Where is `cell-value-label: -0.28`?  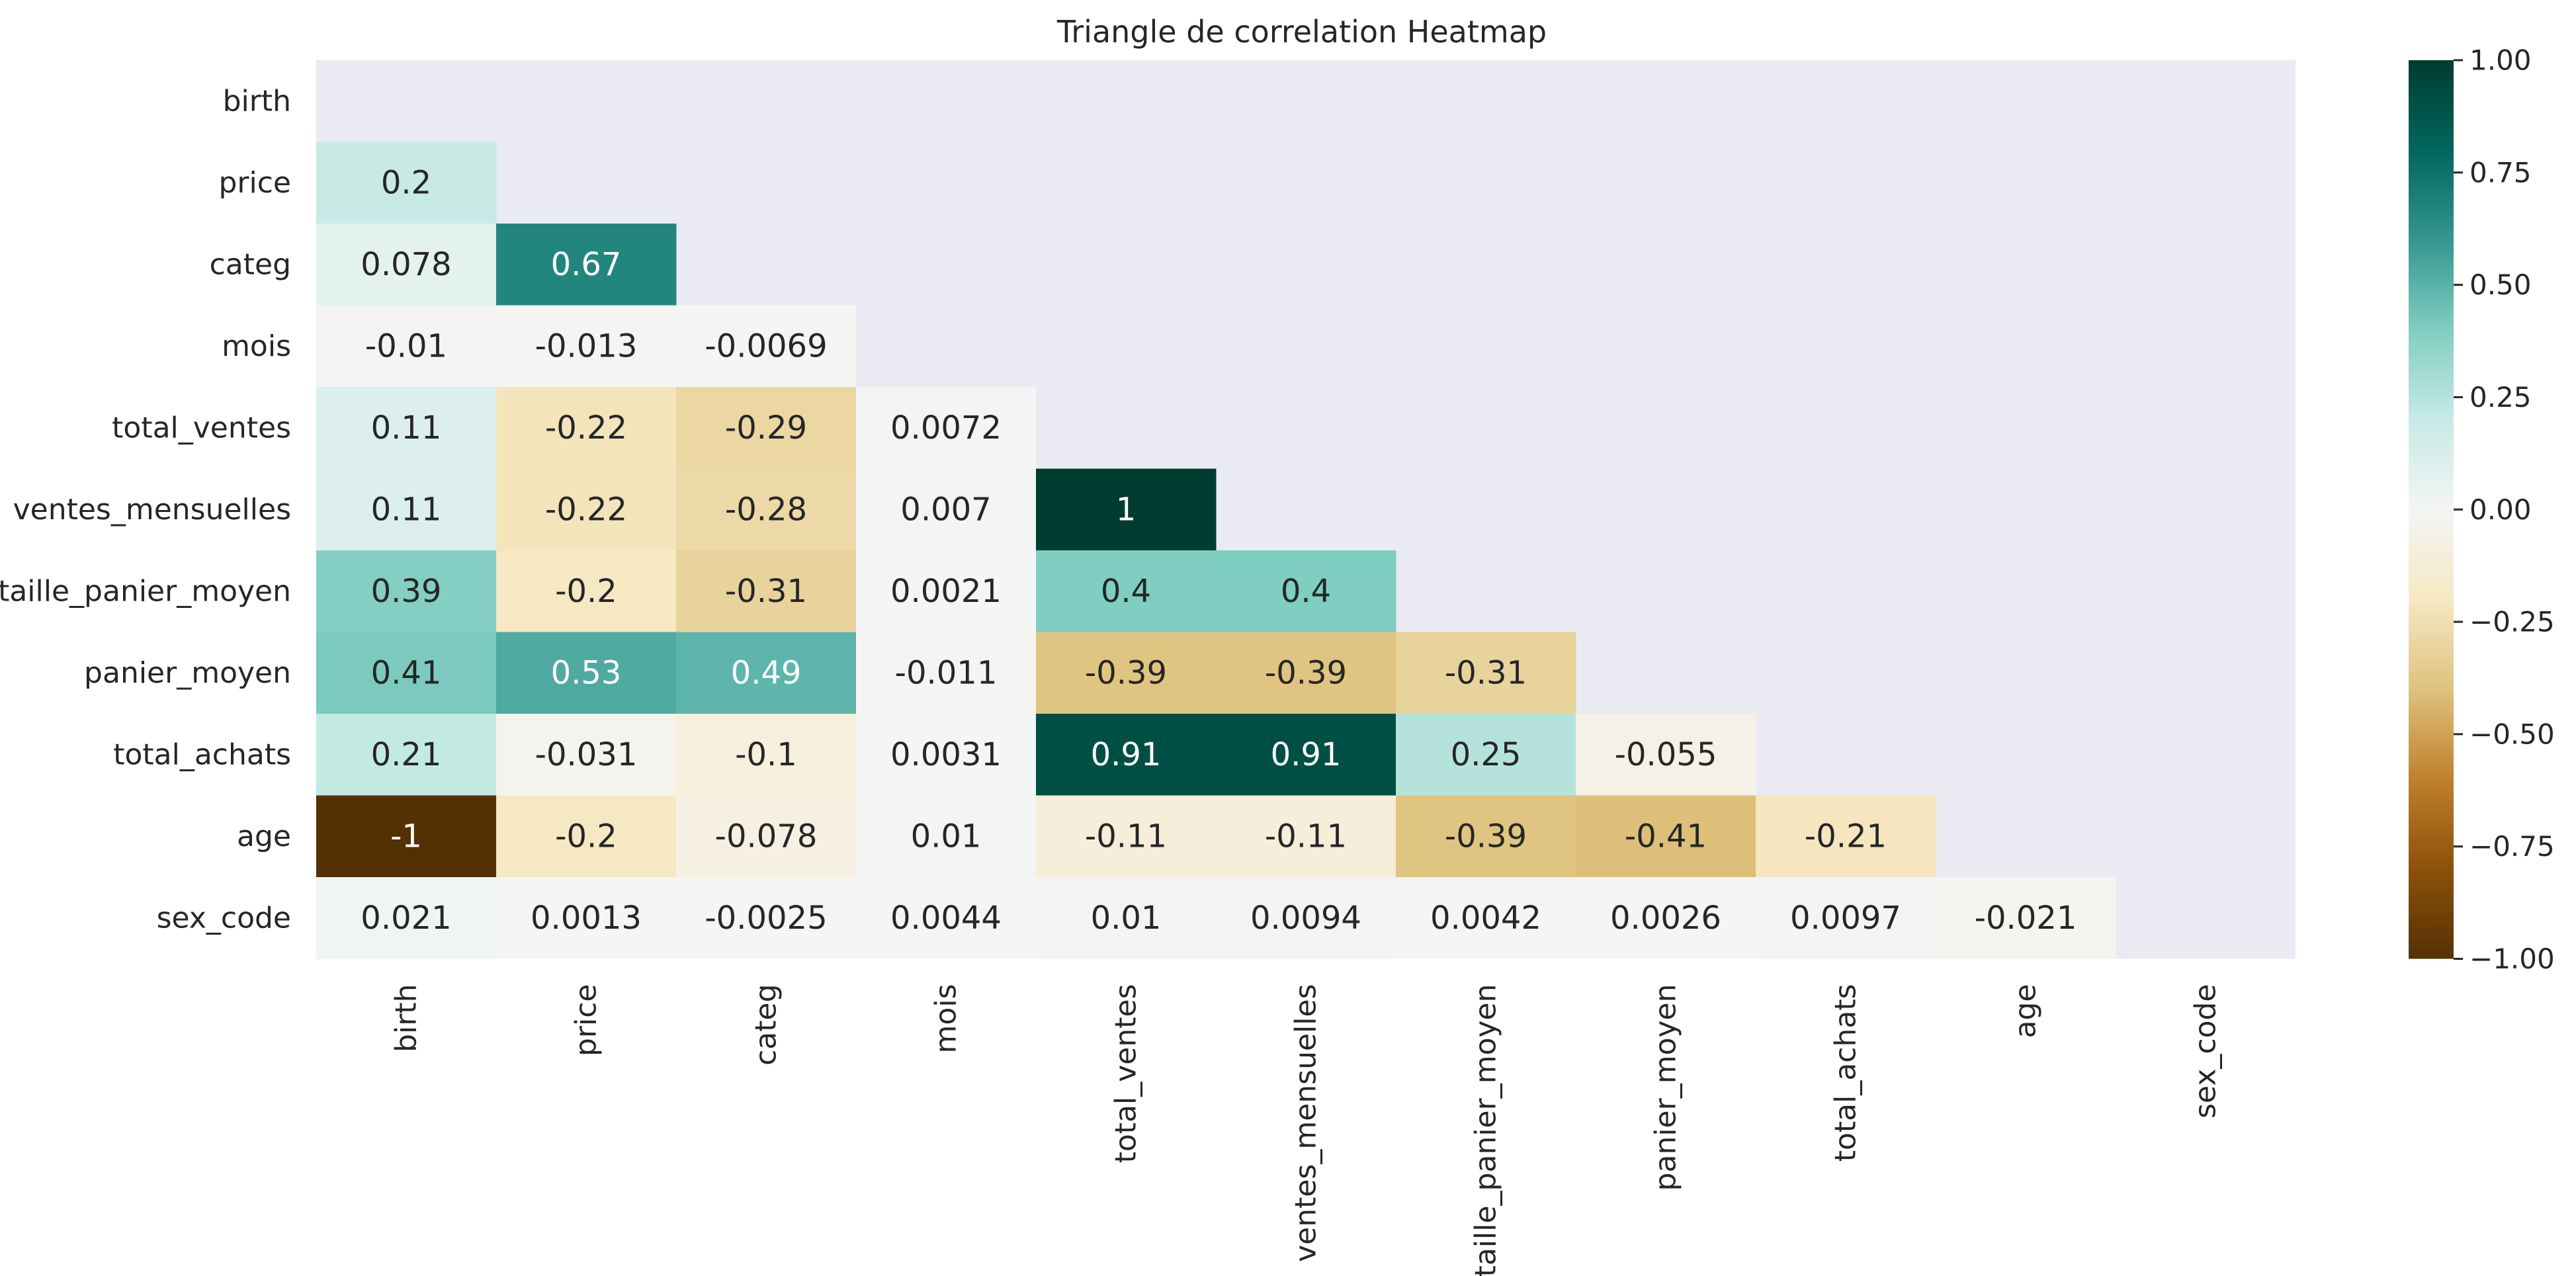 cell-value-label: -0.28 is located at coordinates (766, 509).